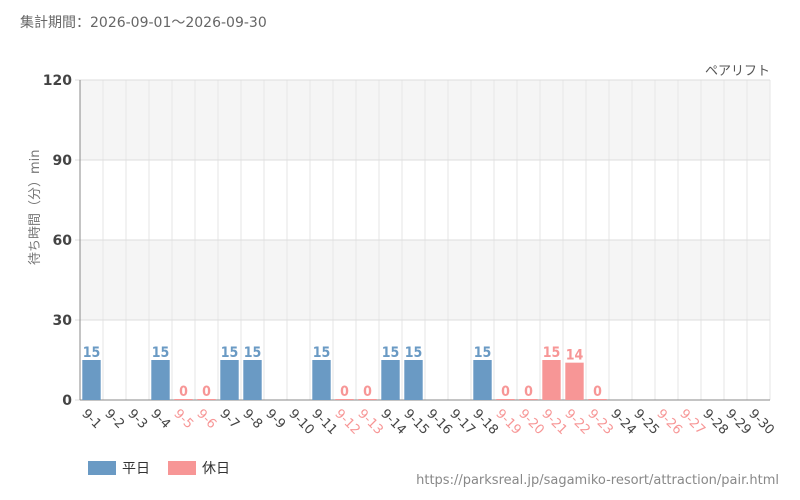  Describe the element at coordinates (183, 419) in the screenshot. I see `x-tick-label: 9-5` at that location.